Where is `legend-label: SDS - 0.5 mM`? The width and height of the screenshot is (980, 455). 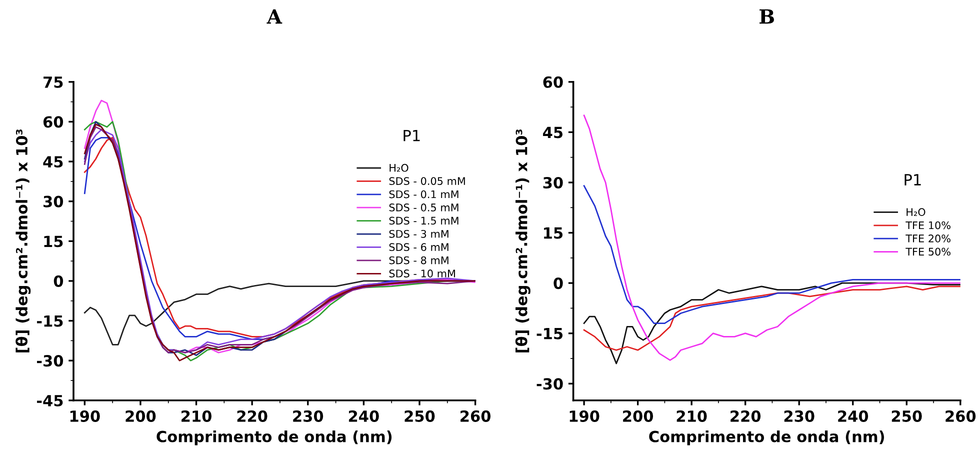
legend-label: SDS - 0.5 mM is located at coordinates (423, 208).